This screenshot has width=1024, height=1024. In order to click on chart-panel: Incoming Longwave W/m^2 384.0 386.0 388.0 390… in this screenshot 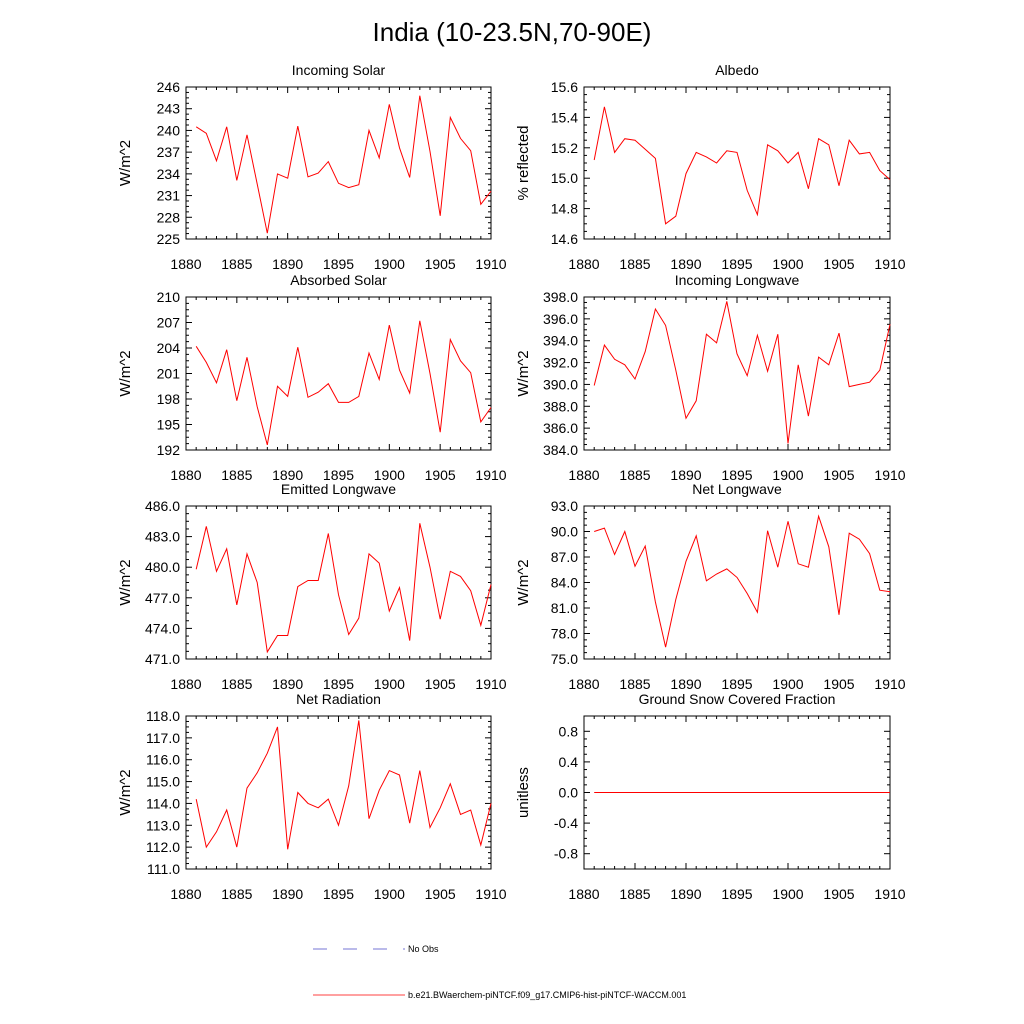, I will do `click(710, 377)`.